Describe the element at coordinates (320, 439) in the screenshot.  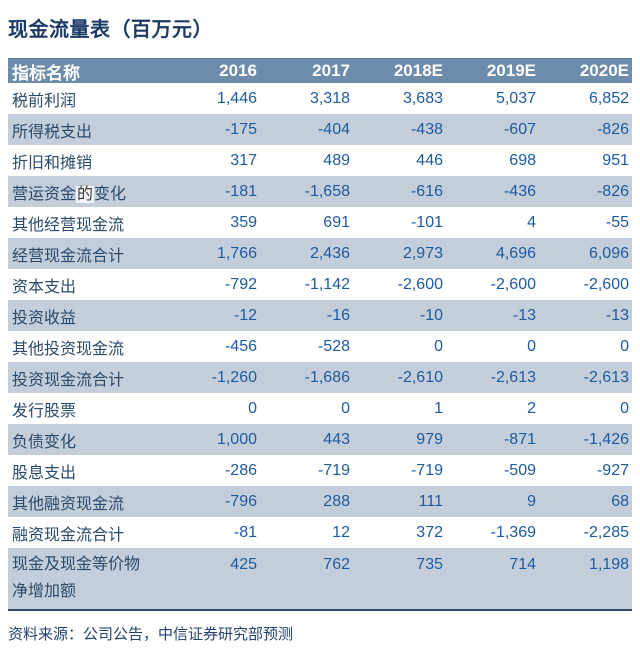
I see `table-row: 负债变化 1,000 443 979 -871 -1,426` at that location.